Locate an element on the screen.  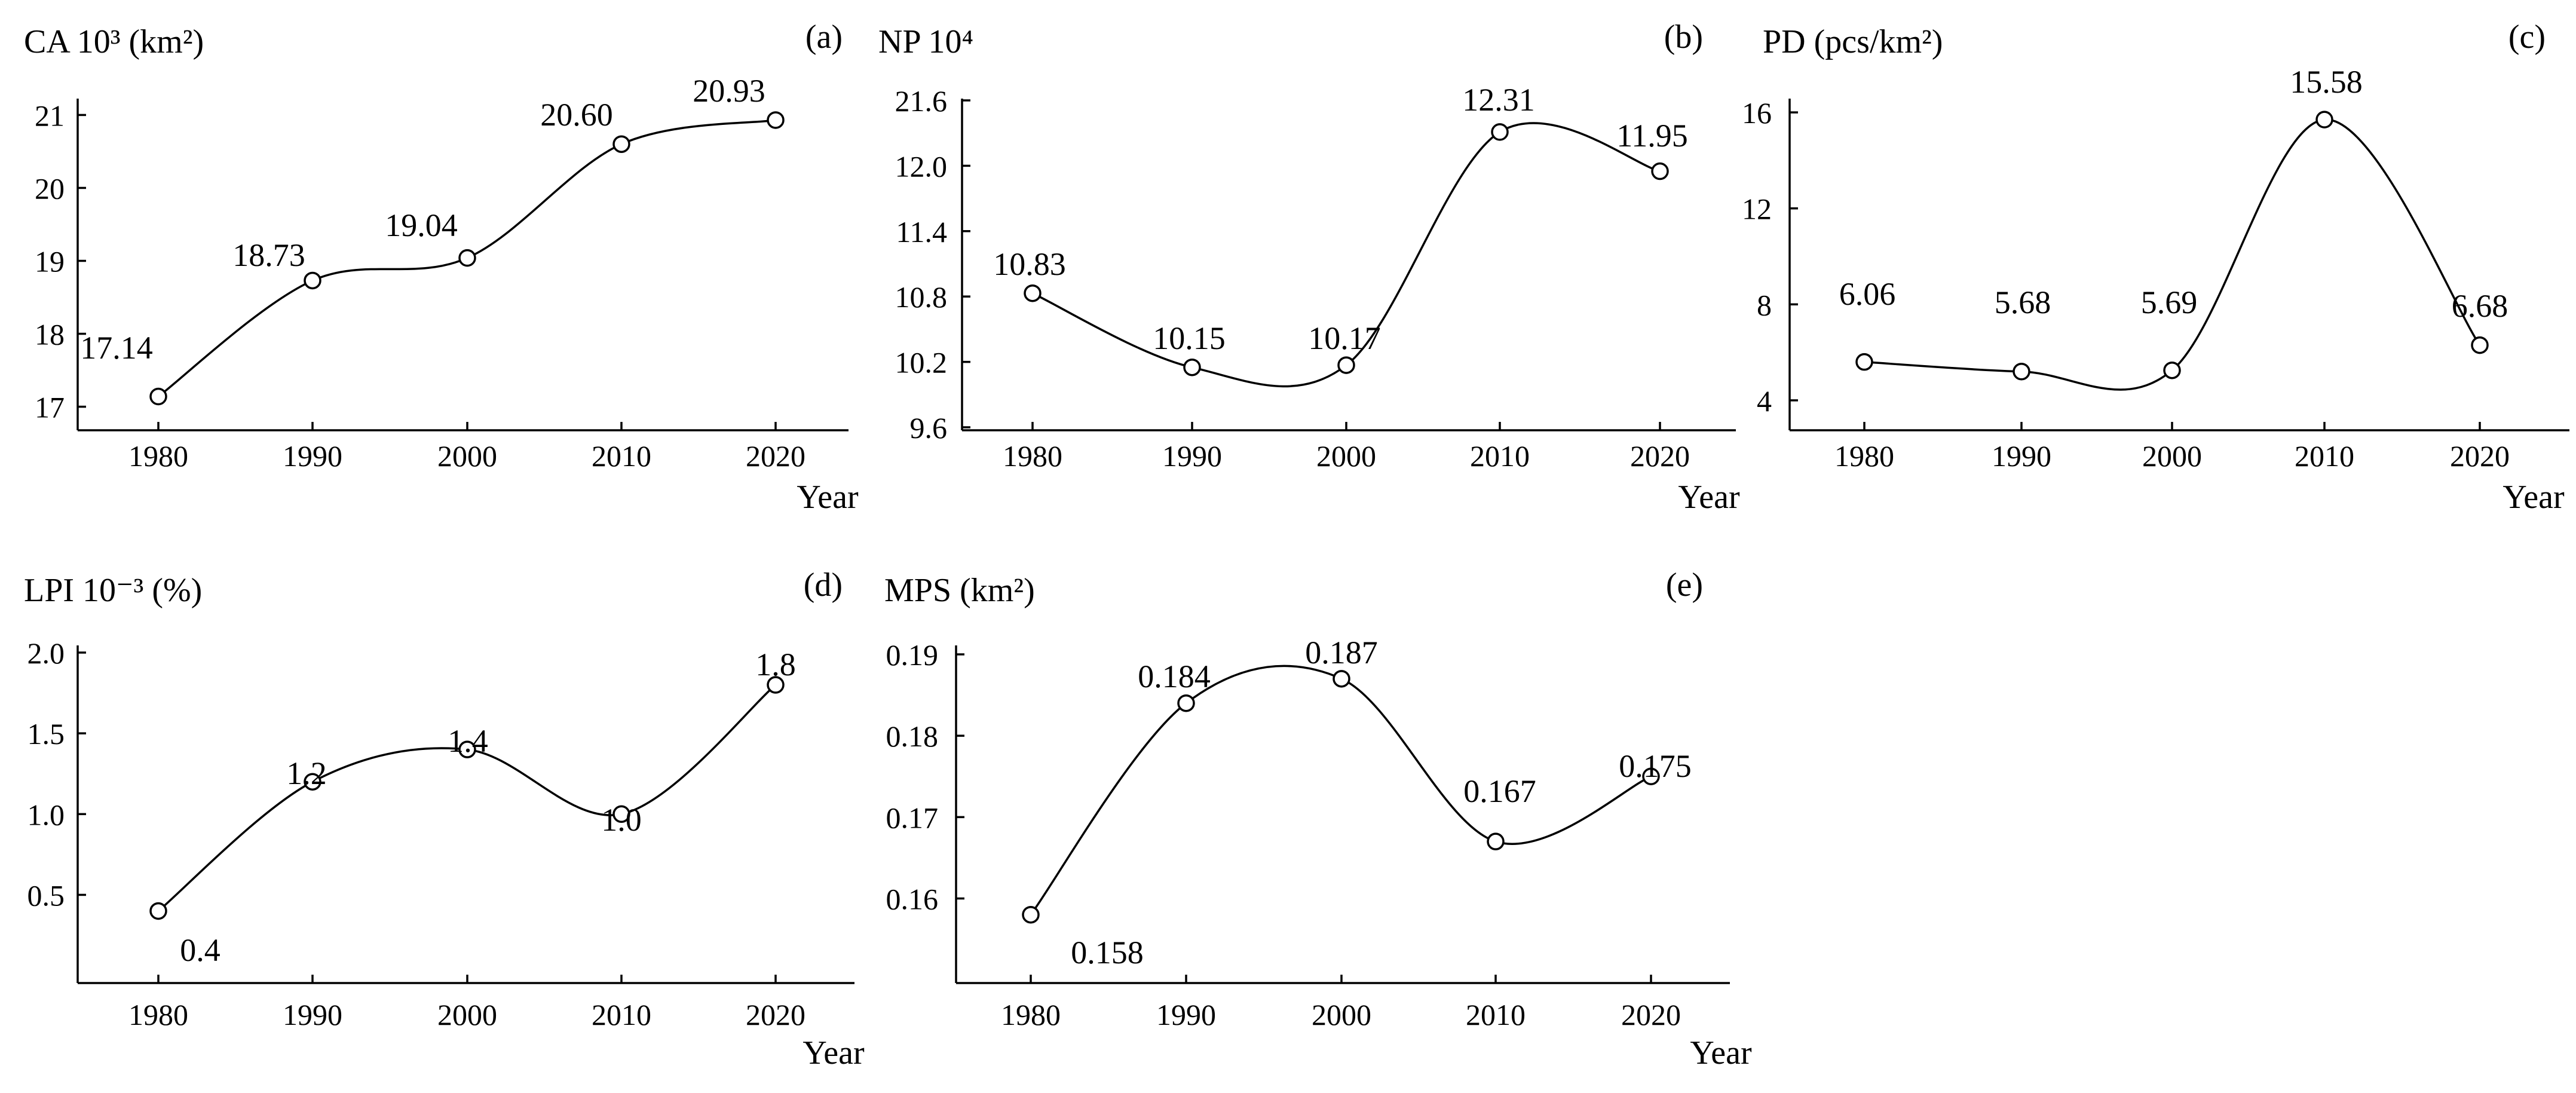
chart-b-data-label: 12.31 is located at coordinates (1499, 100).